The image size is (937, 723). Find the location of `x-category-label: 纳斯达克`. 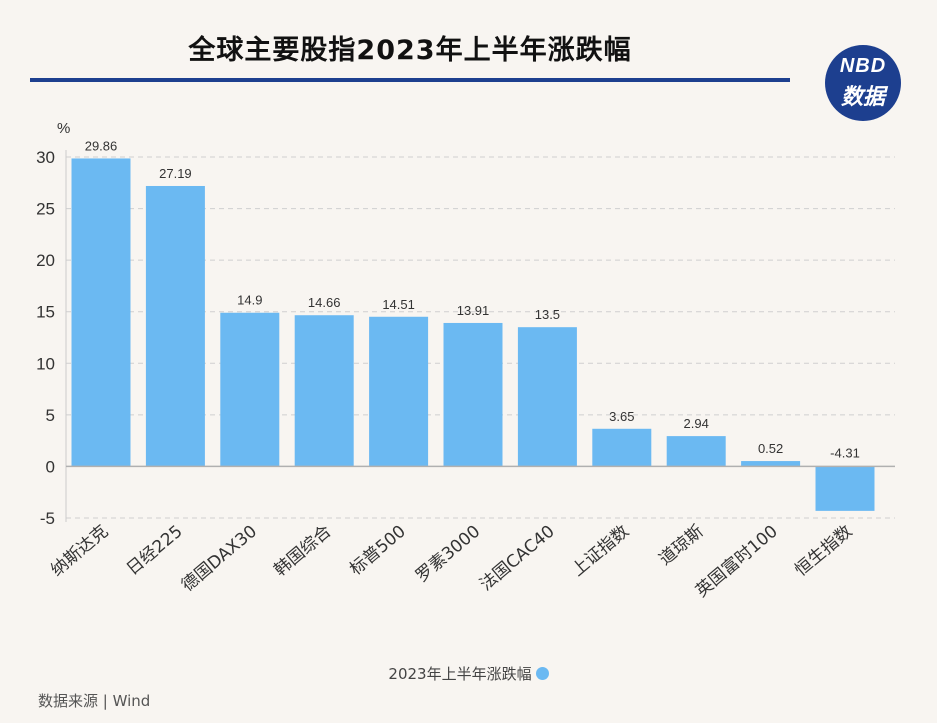

x-category-label: 纳斯达克 is located at coordinates (79, 551).